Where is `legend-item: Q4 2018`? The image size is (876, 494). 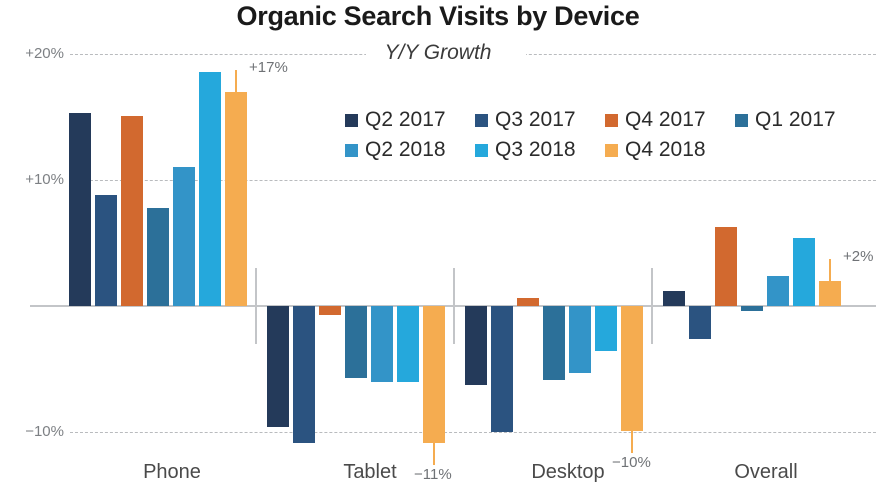 legend-item: Q4 2018 is located at coordinates (670, 150).